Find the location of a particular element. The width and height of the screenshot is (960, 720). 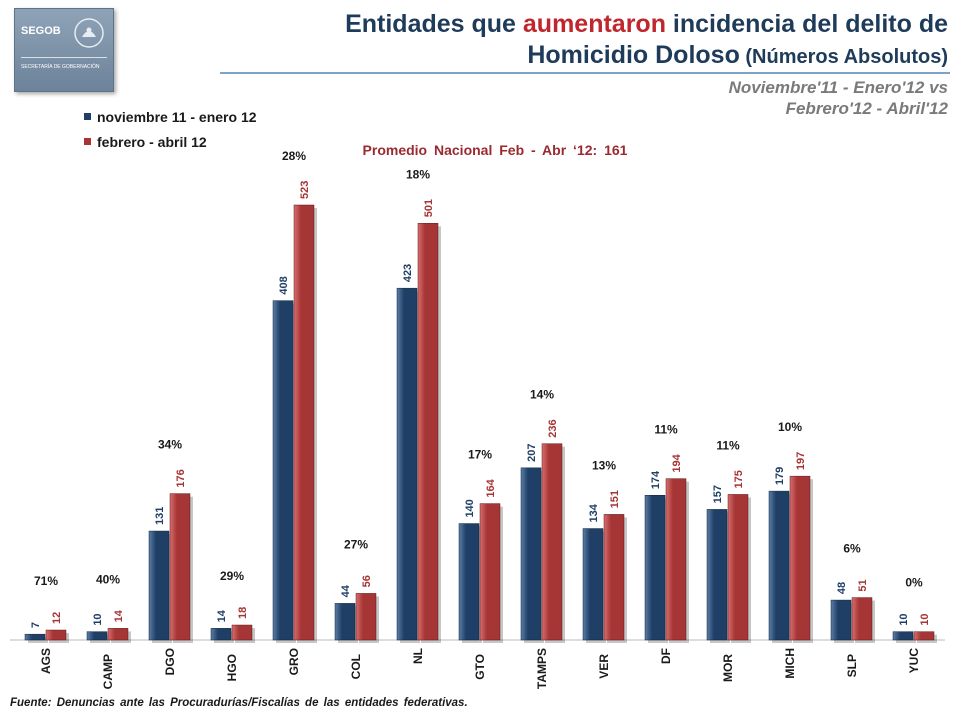

value-label-MOR-series-1: 157 is located at coordinates (718, 494).